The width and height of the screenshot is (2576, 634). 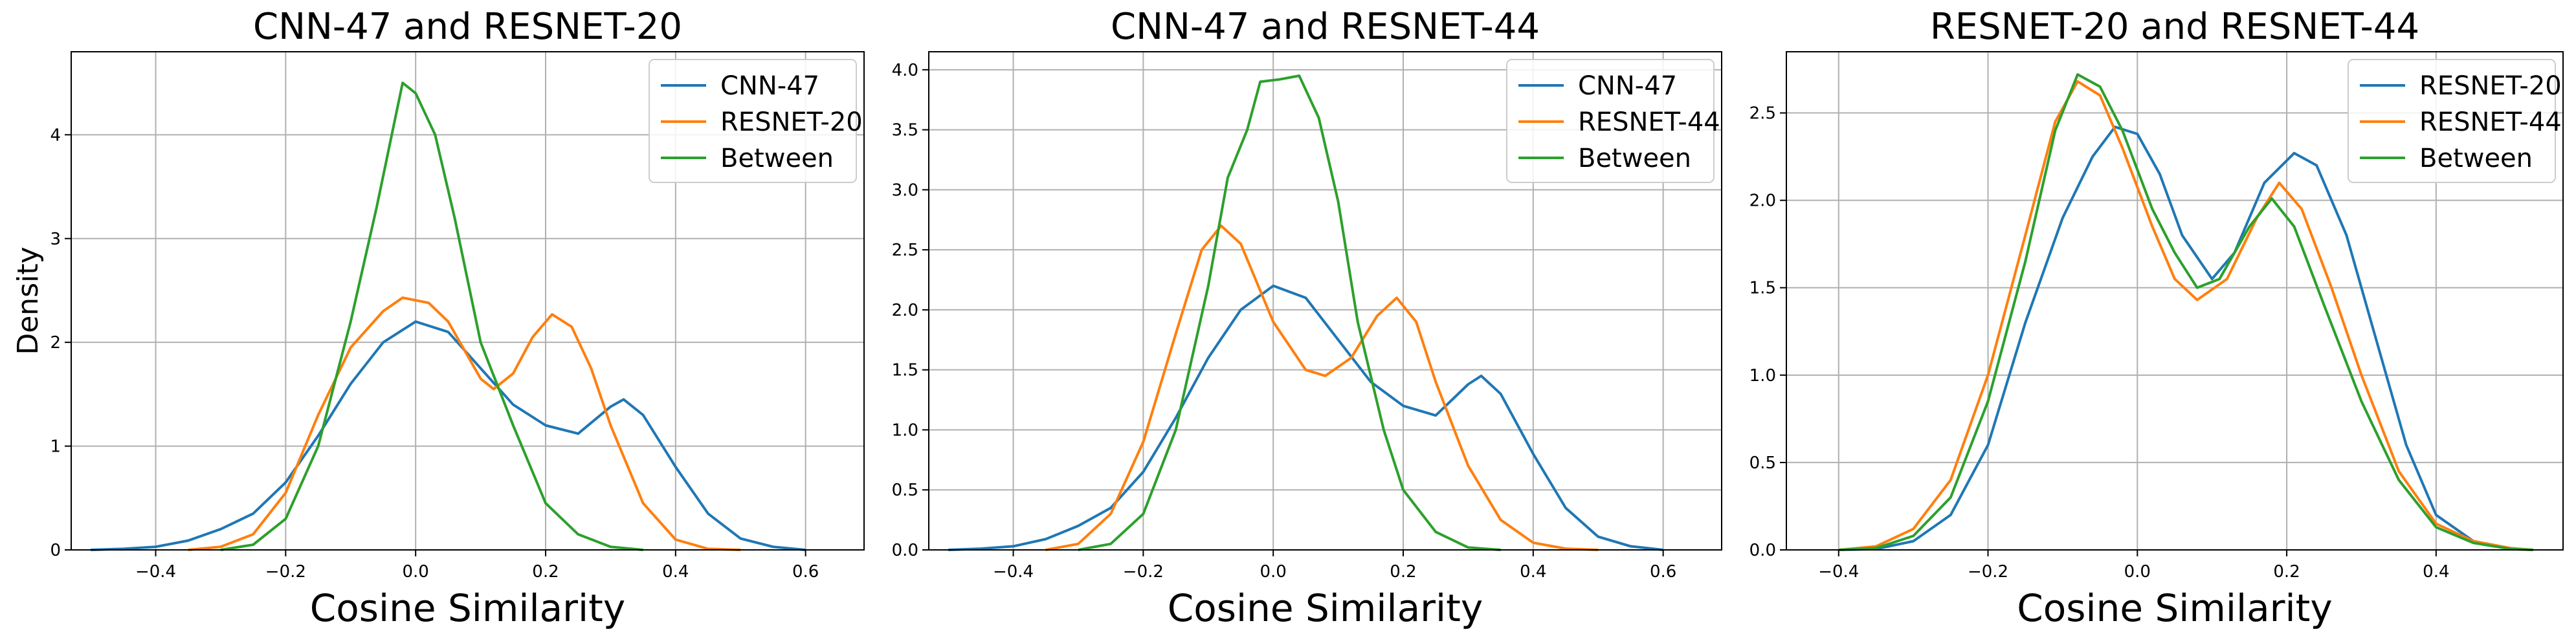 What do you see at coordinates (55, 135) in the screenshot?
I see `y-tick-label: 4` at bounding box center [55, 135].